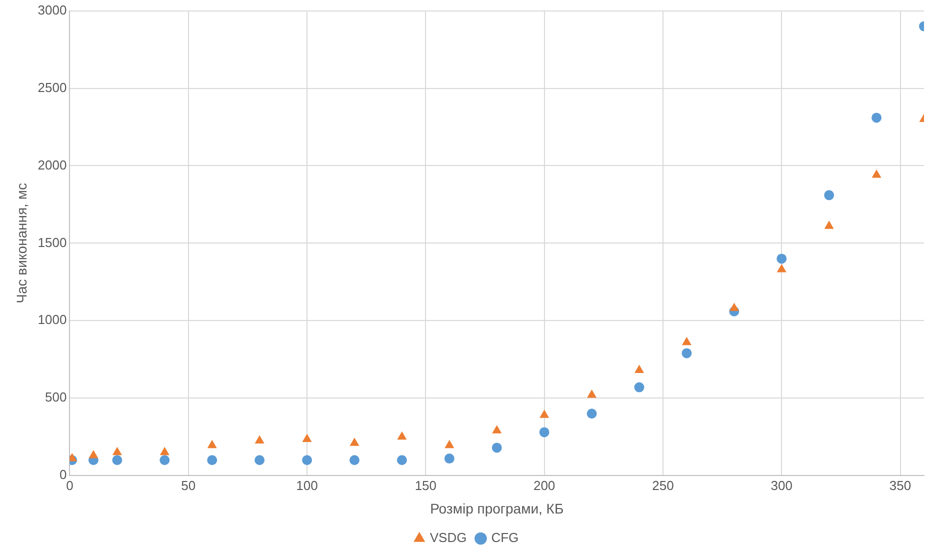 The image size is (936, 559). What do you see at coordinates (52, 164) in the screenshot?
I see `y-tick-label: 2000` at bounding box center [52, 164].